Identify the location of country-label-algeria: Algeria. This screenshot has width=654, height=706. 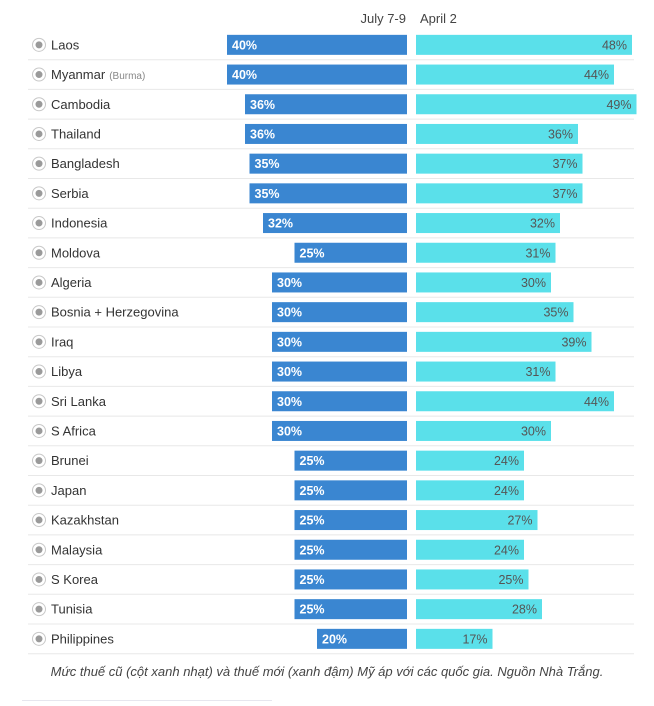
(71, 282).